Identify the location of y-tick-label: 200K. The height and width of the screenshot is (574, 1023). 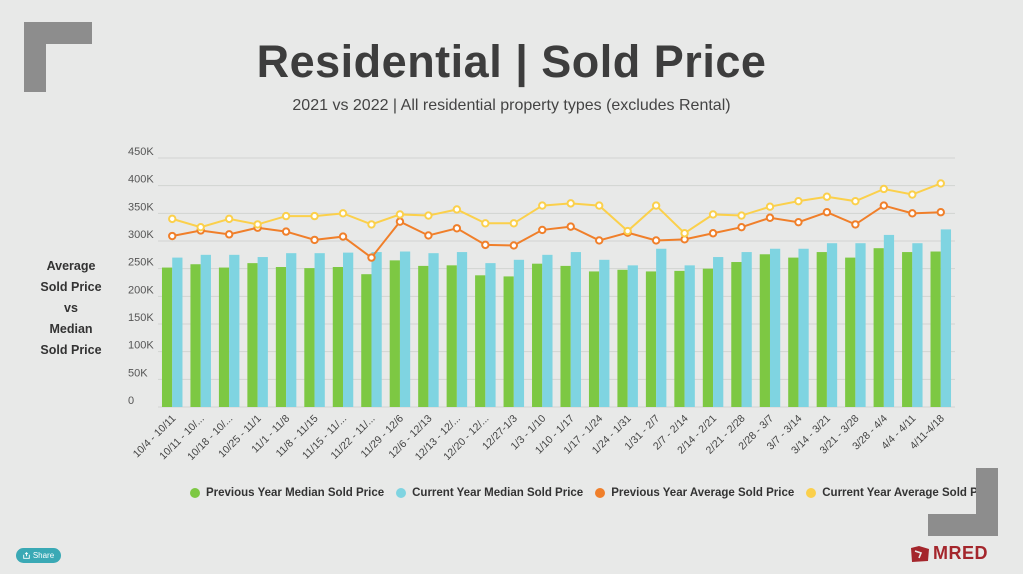
(141, 290).